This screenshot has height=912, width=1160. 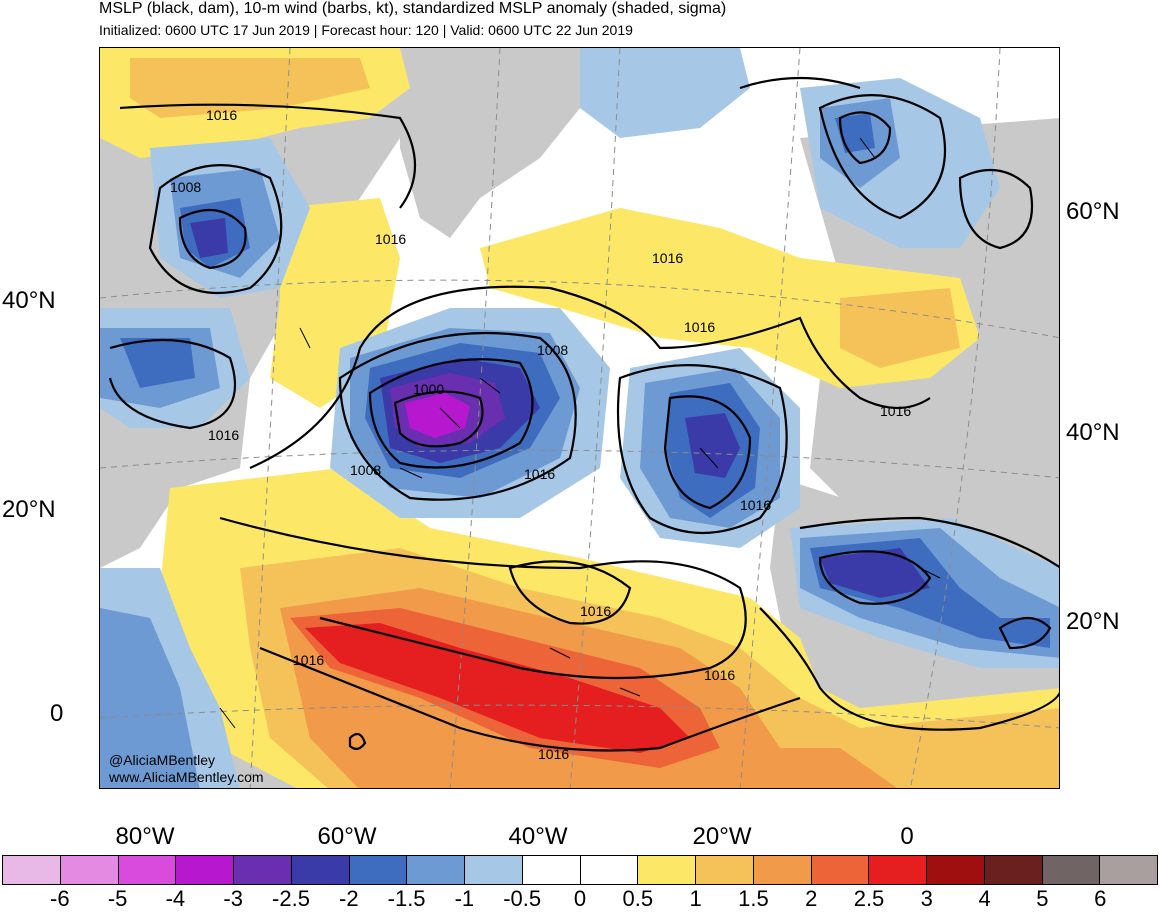 I want to click on contour-small-south-america, so click(x=357, y=741).